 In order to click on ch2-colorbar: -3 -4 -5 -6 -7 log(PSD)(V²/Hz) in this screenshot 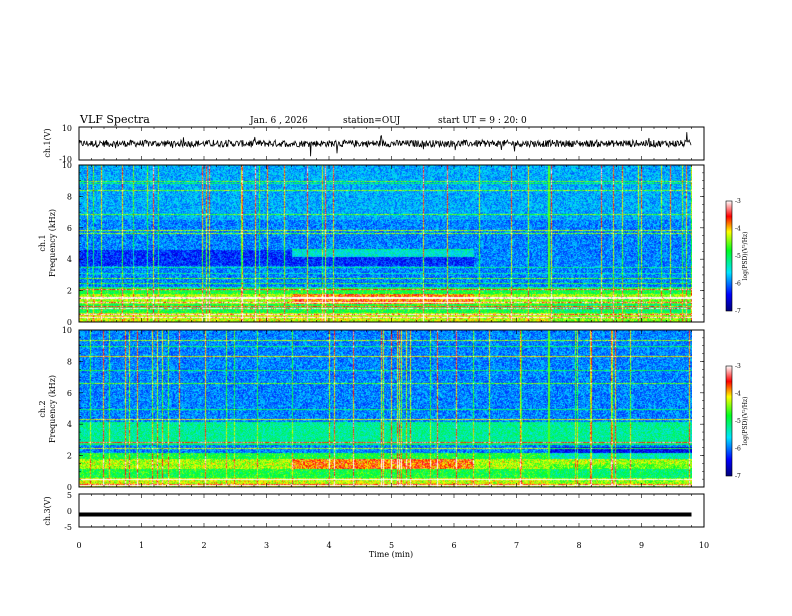, I will do `click(737, 421)`.